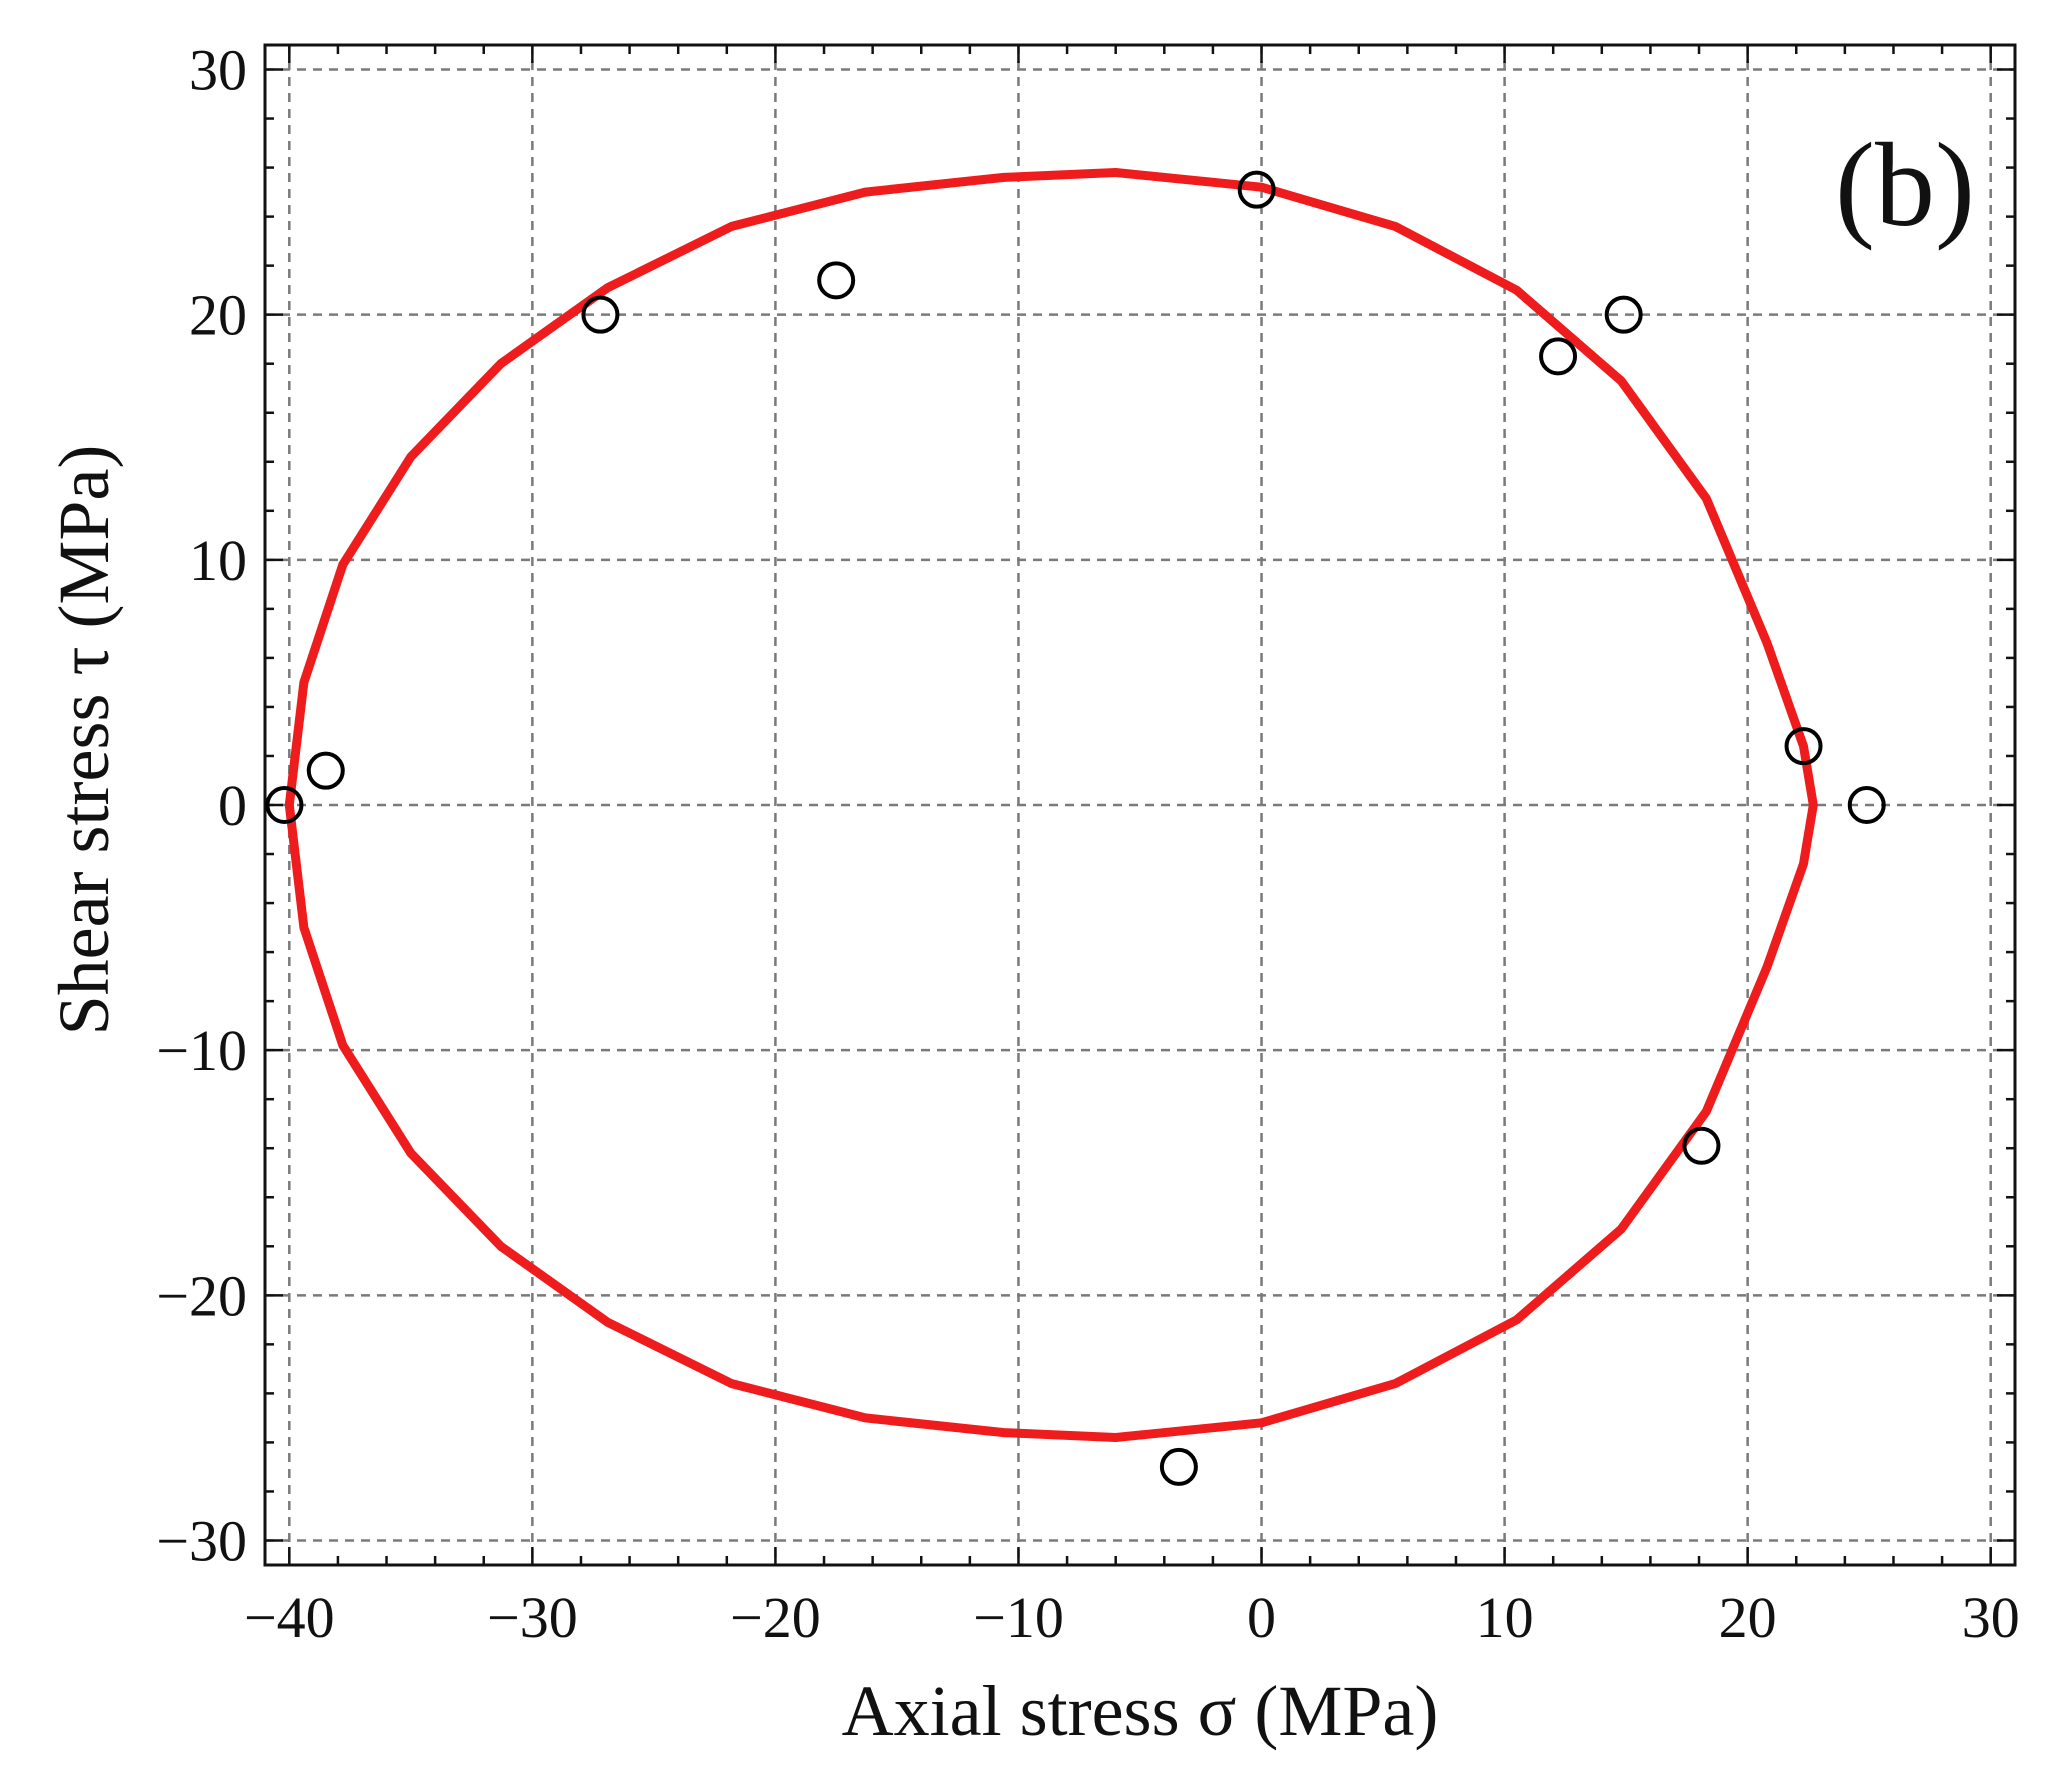  What do you see at coordinates (1132, 1617) in the screenshot?
I see `x-tick-labels: −40 −30 −20 −10 0 10 20 30` at bounding box center [1132, 1617].